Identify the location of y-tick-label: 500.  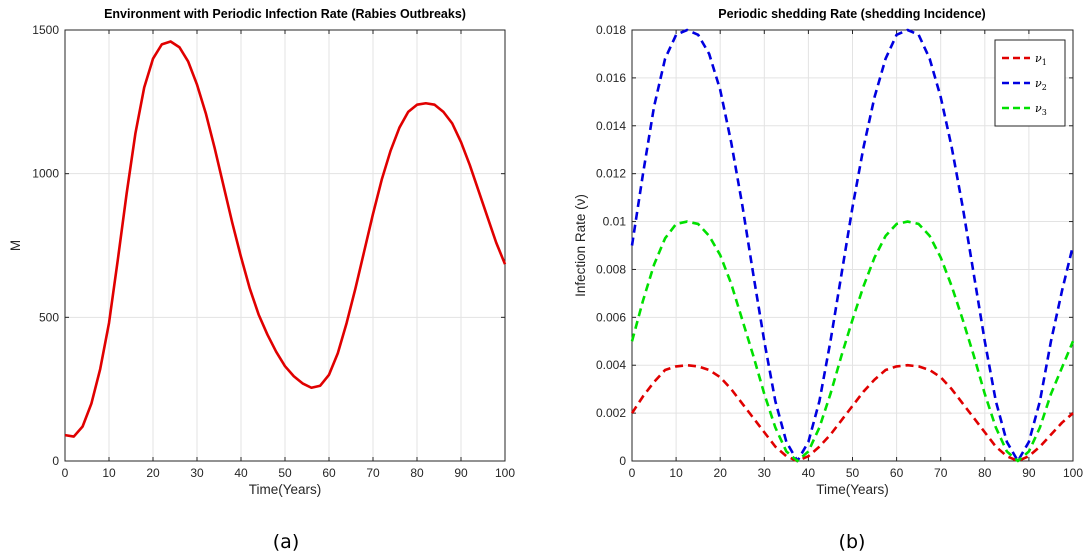
(49, 317).